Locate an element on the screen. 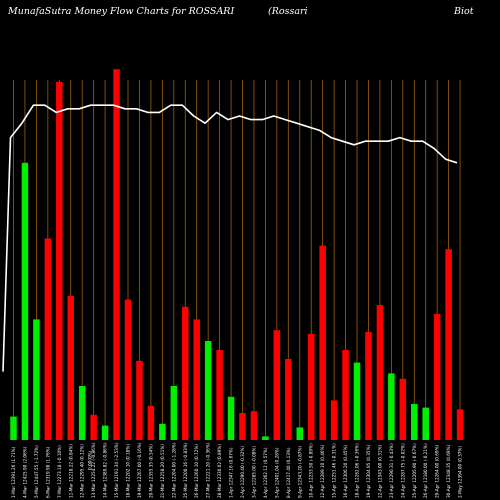 The image size is (500, 500). x-tick-label: 3-Apr 12285.00 (-0.08%) is located at coordinates (253, 472).